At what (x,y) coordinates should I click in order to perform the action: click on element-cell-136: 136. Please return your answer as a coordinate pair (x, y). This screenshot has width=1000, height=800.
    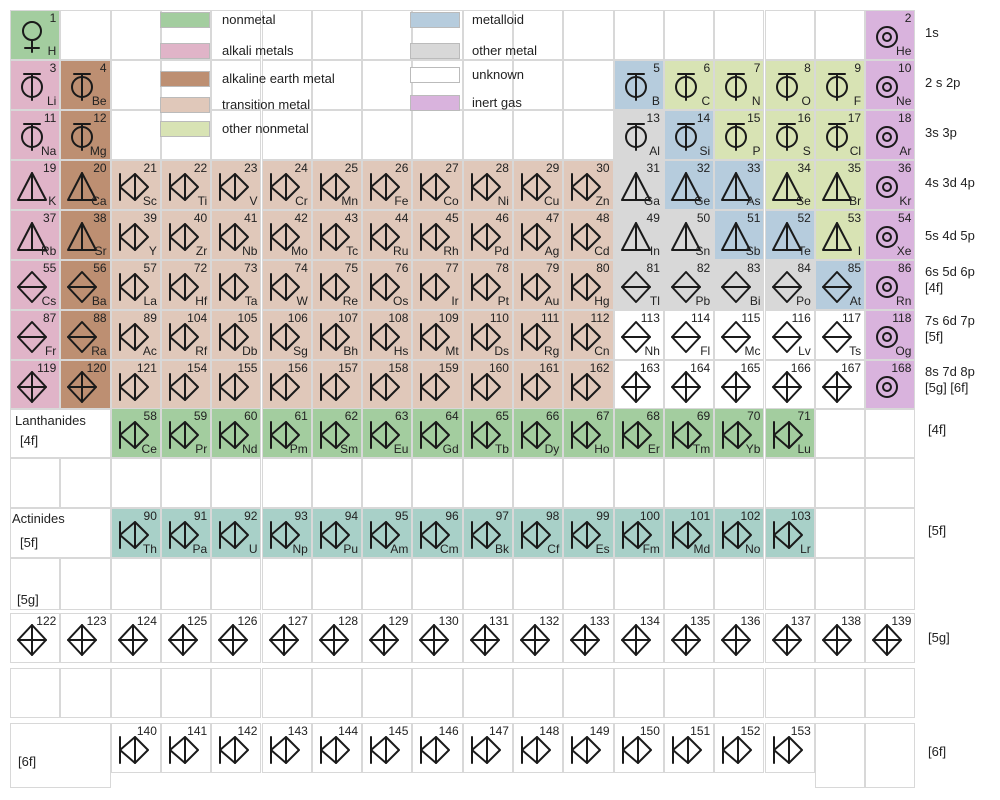
    Looking at the image, I should click on (739, 638).